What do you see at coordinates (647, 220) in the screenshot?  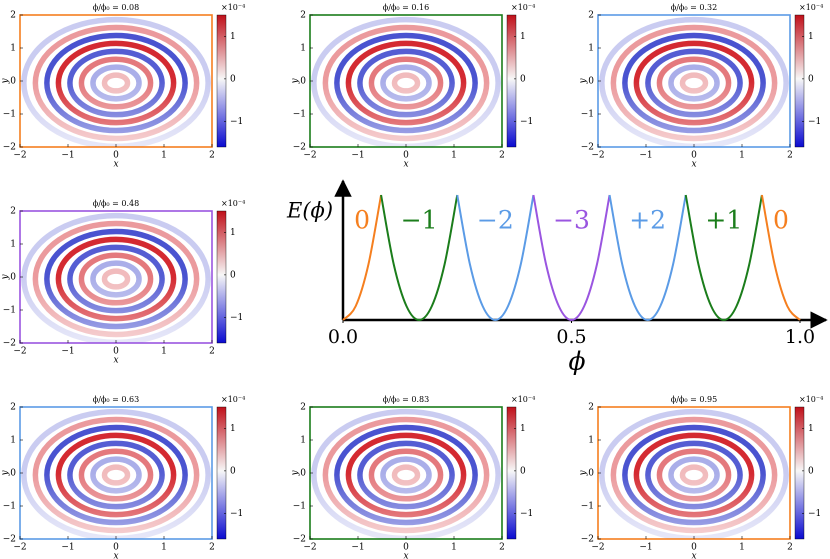 I see `branch-label: +2` at bounding box center [647, 220].